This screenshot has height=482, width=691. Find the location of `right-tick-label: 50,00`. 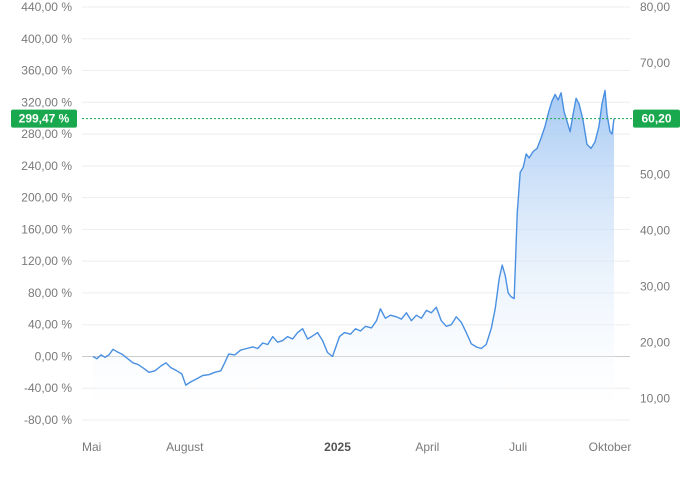

right-tick-label: 50,00 is located at coordinates (655, 175).